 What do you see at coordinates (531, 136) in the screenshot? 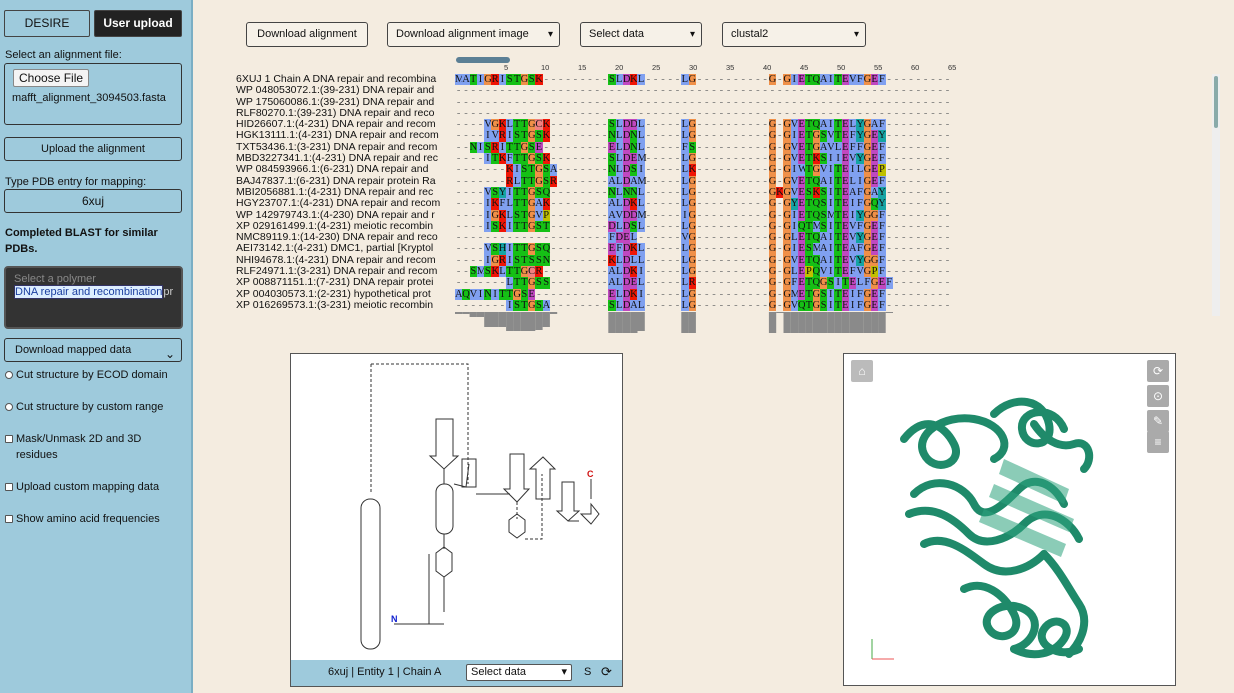
I see `residue-cell: G` at bounding box center [531, 136].